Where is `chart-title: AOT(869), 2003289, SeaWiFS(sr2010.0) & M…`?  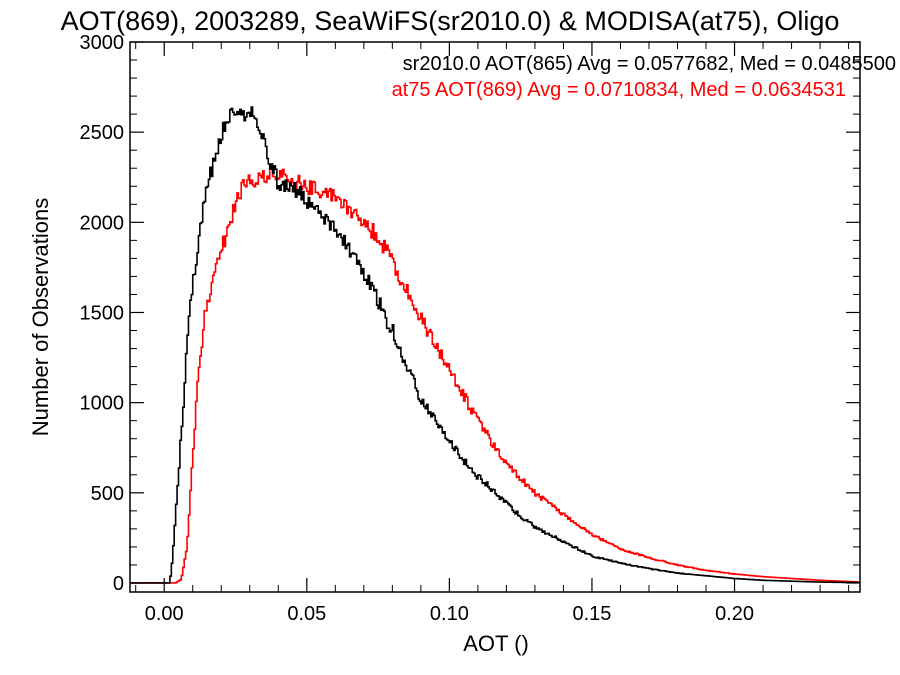
chart-title: AOT(869), 2003289, SeaWiFS(sr2010.0) & M… is located at coordinates (450, 21).